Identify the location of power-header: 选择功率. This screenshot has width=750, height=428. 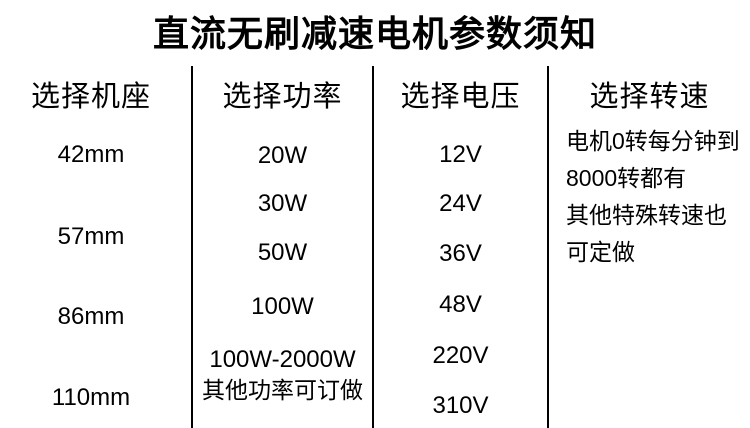
(282, 97).